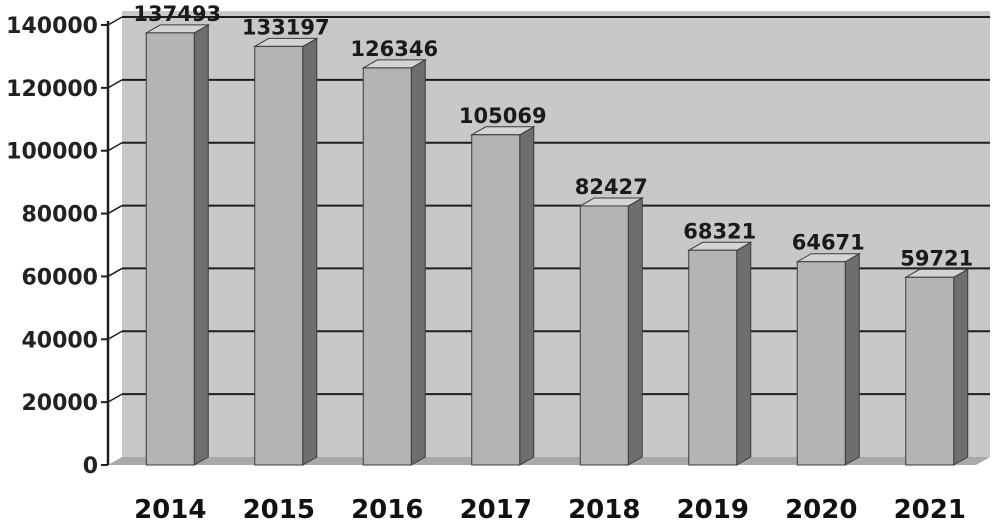 The image size is (995, 522). I want to click on y-tick-label: 20000, so click(59, 403).